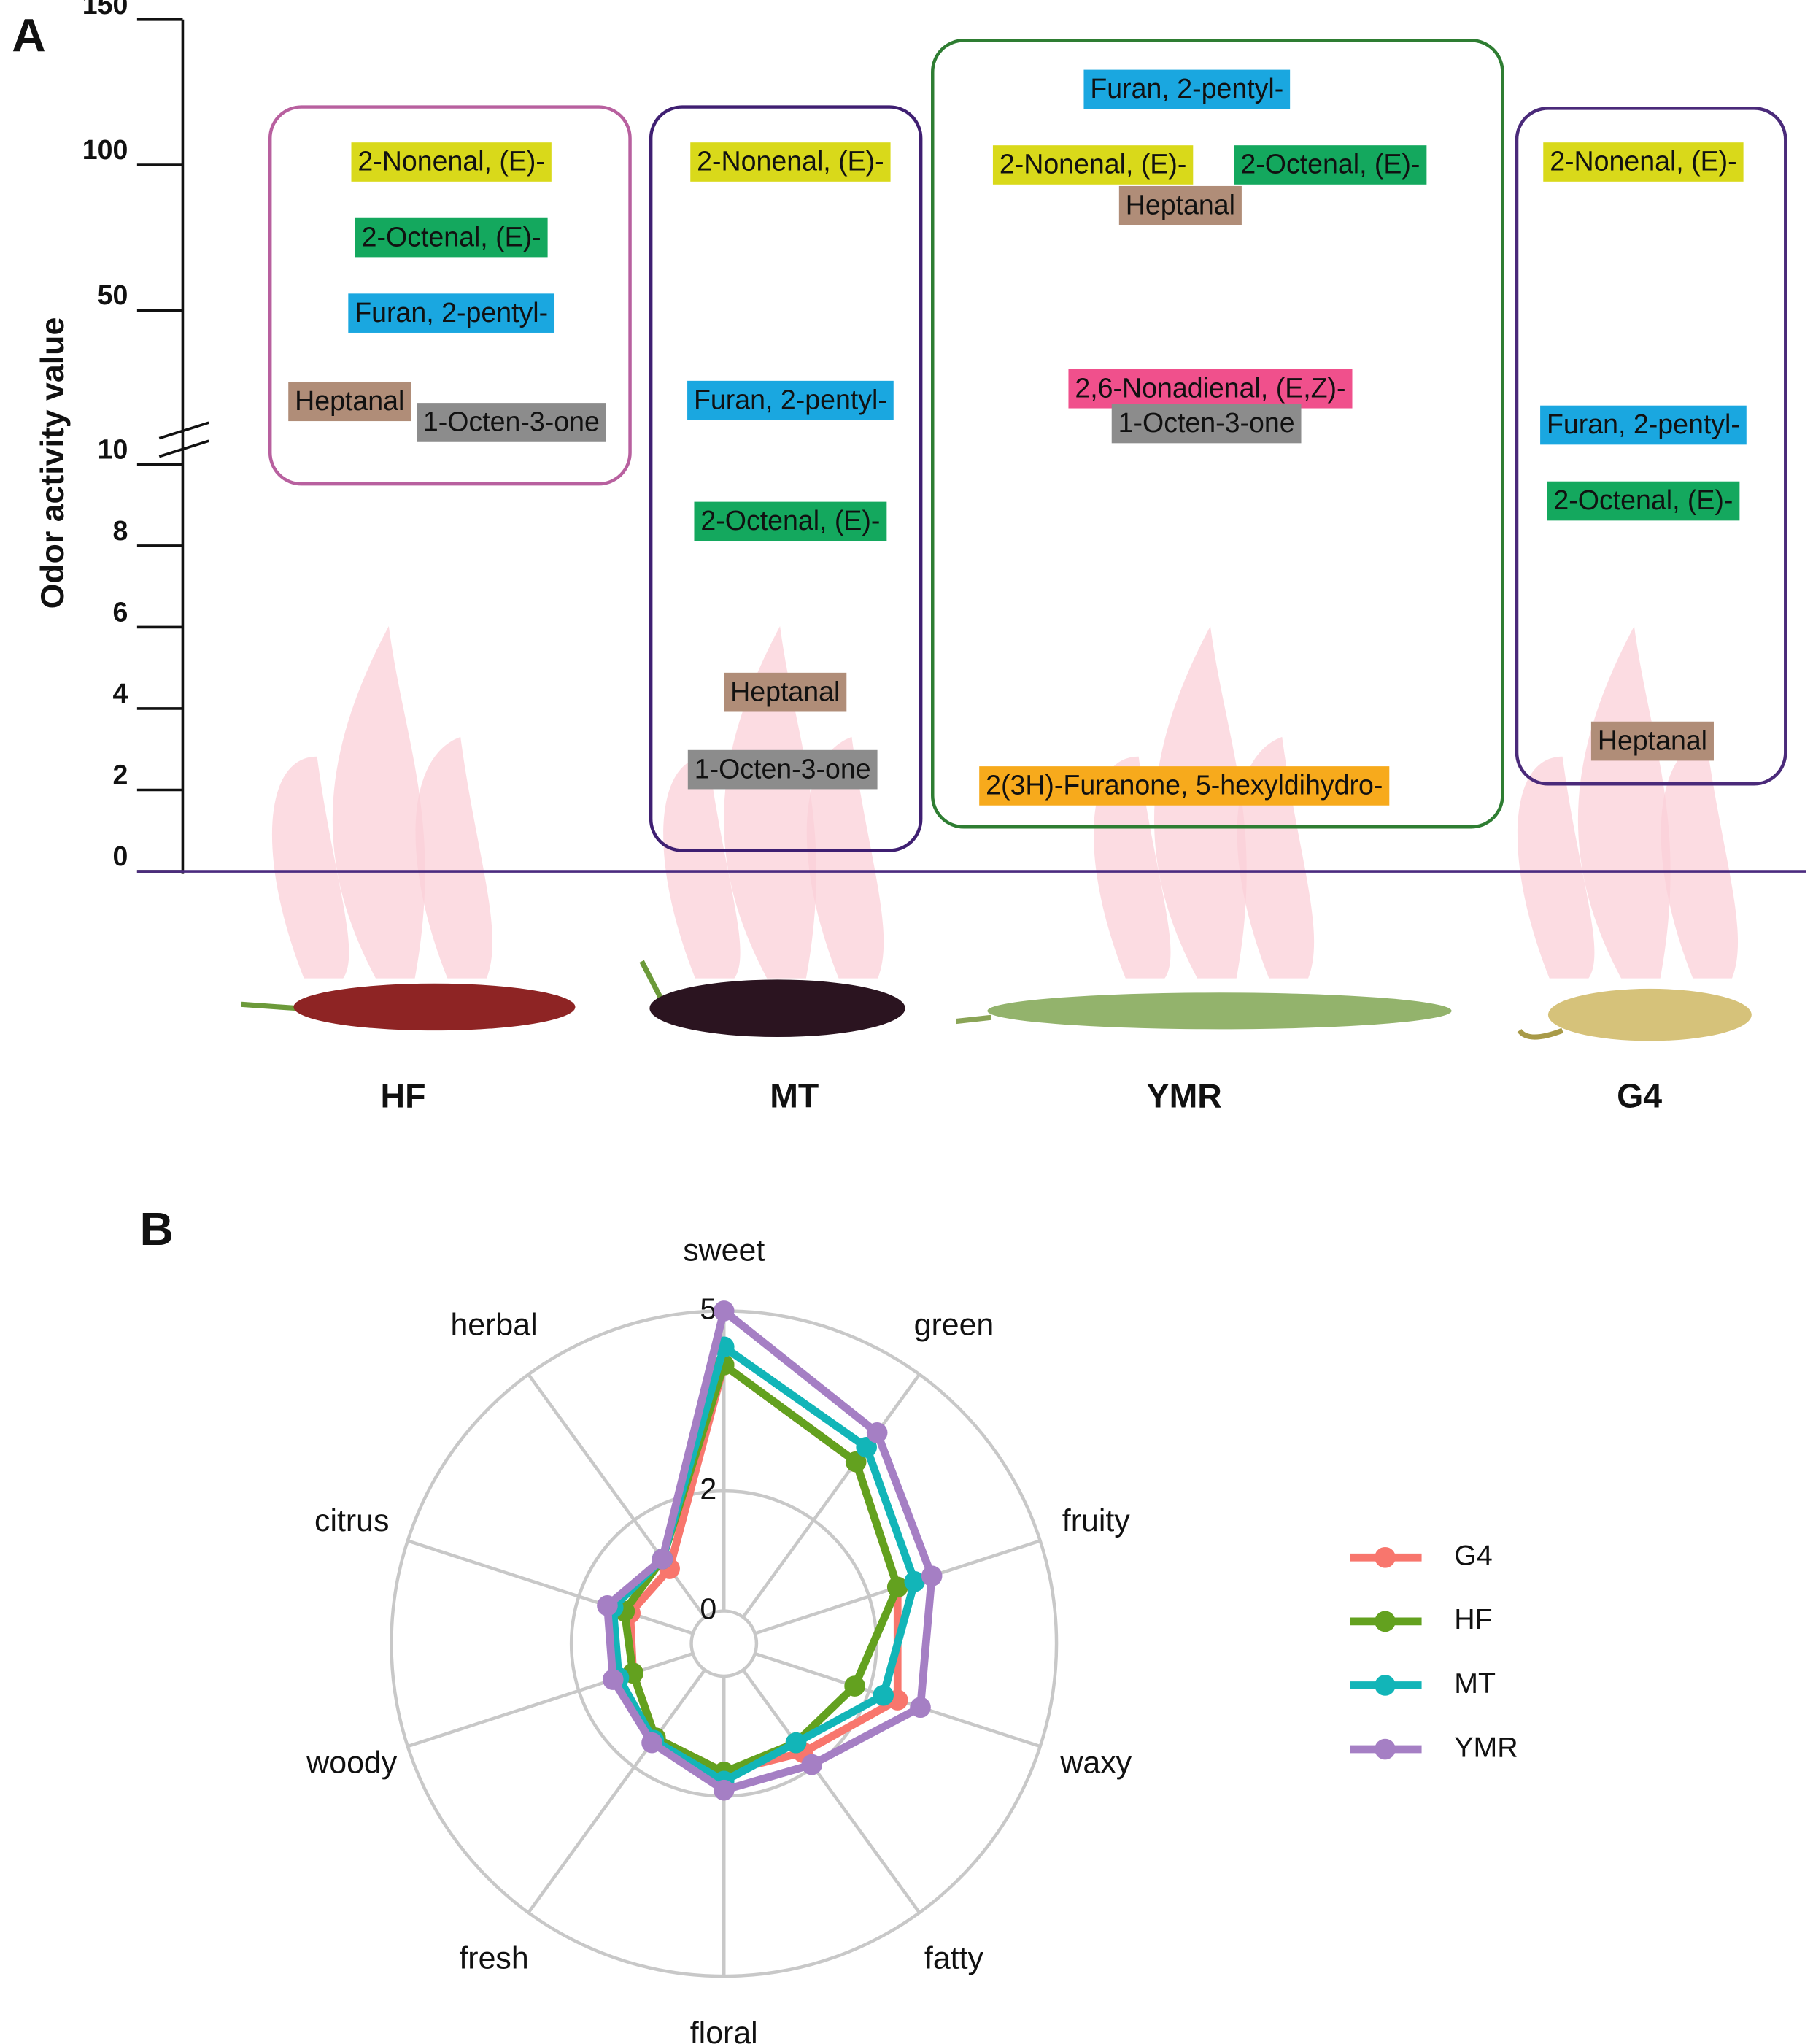 The image size is (1813, 2044). Describe the element at coordinates (53, 463) in the screenshot. I see `y-axis-label: Odor activity value` at that location.